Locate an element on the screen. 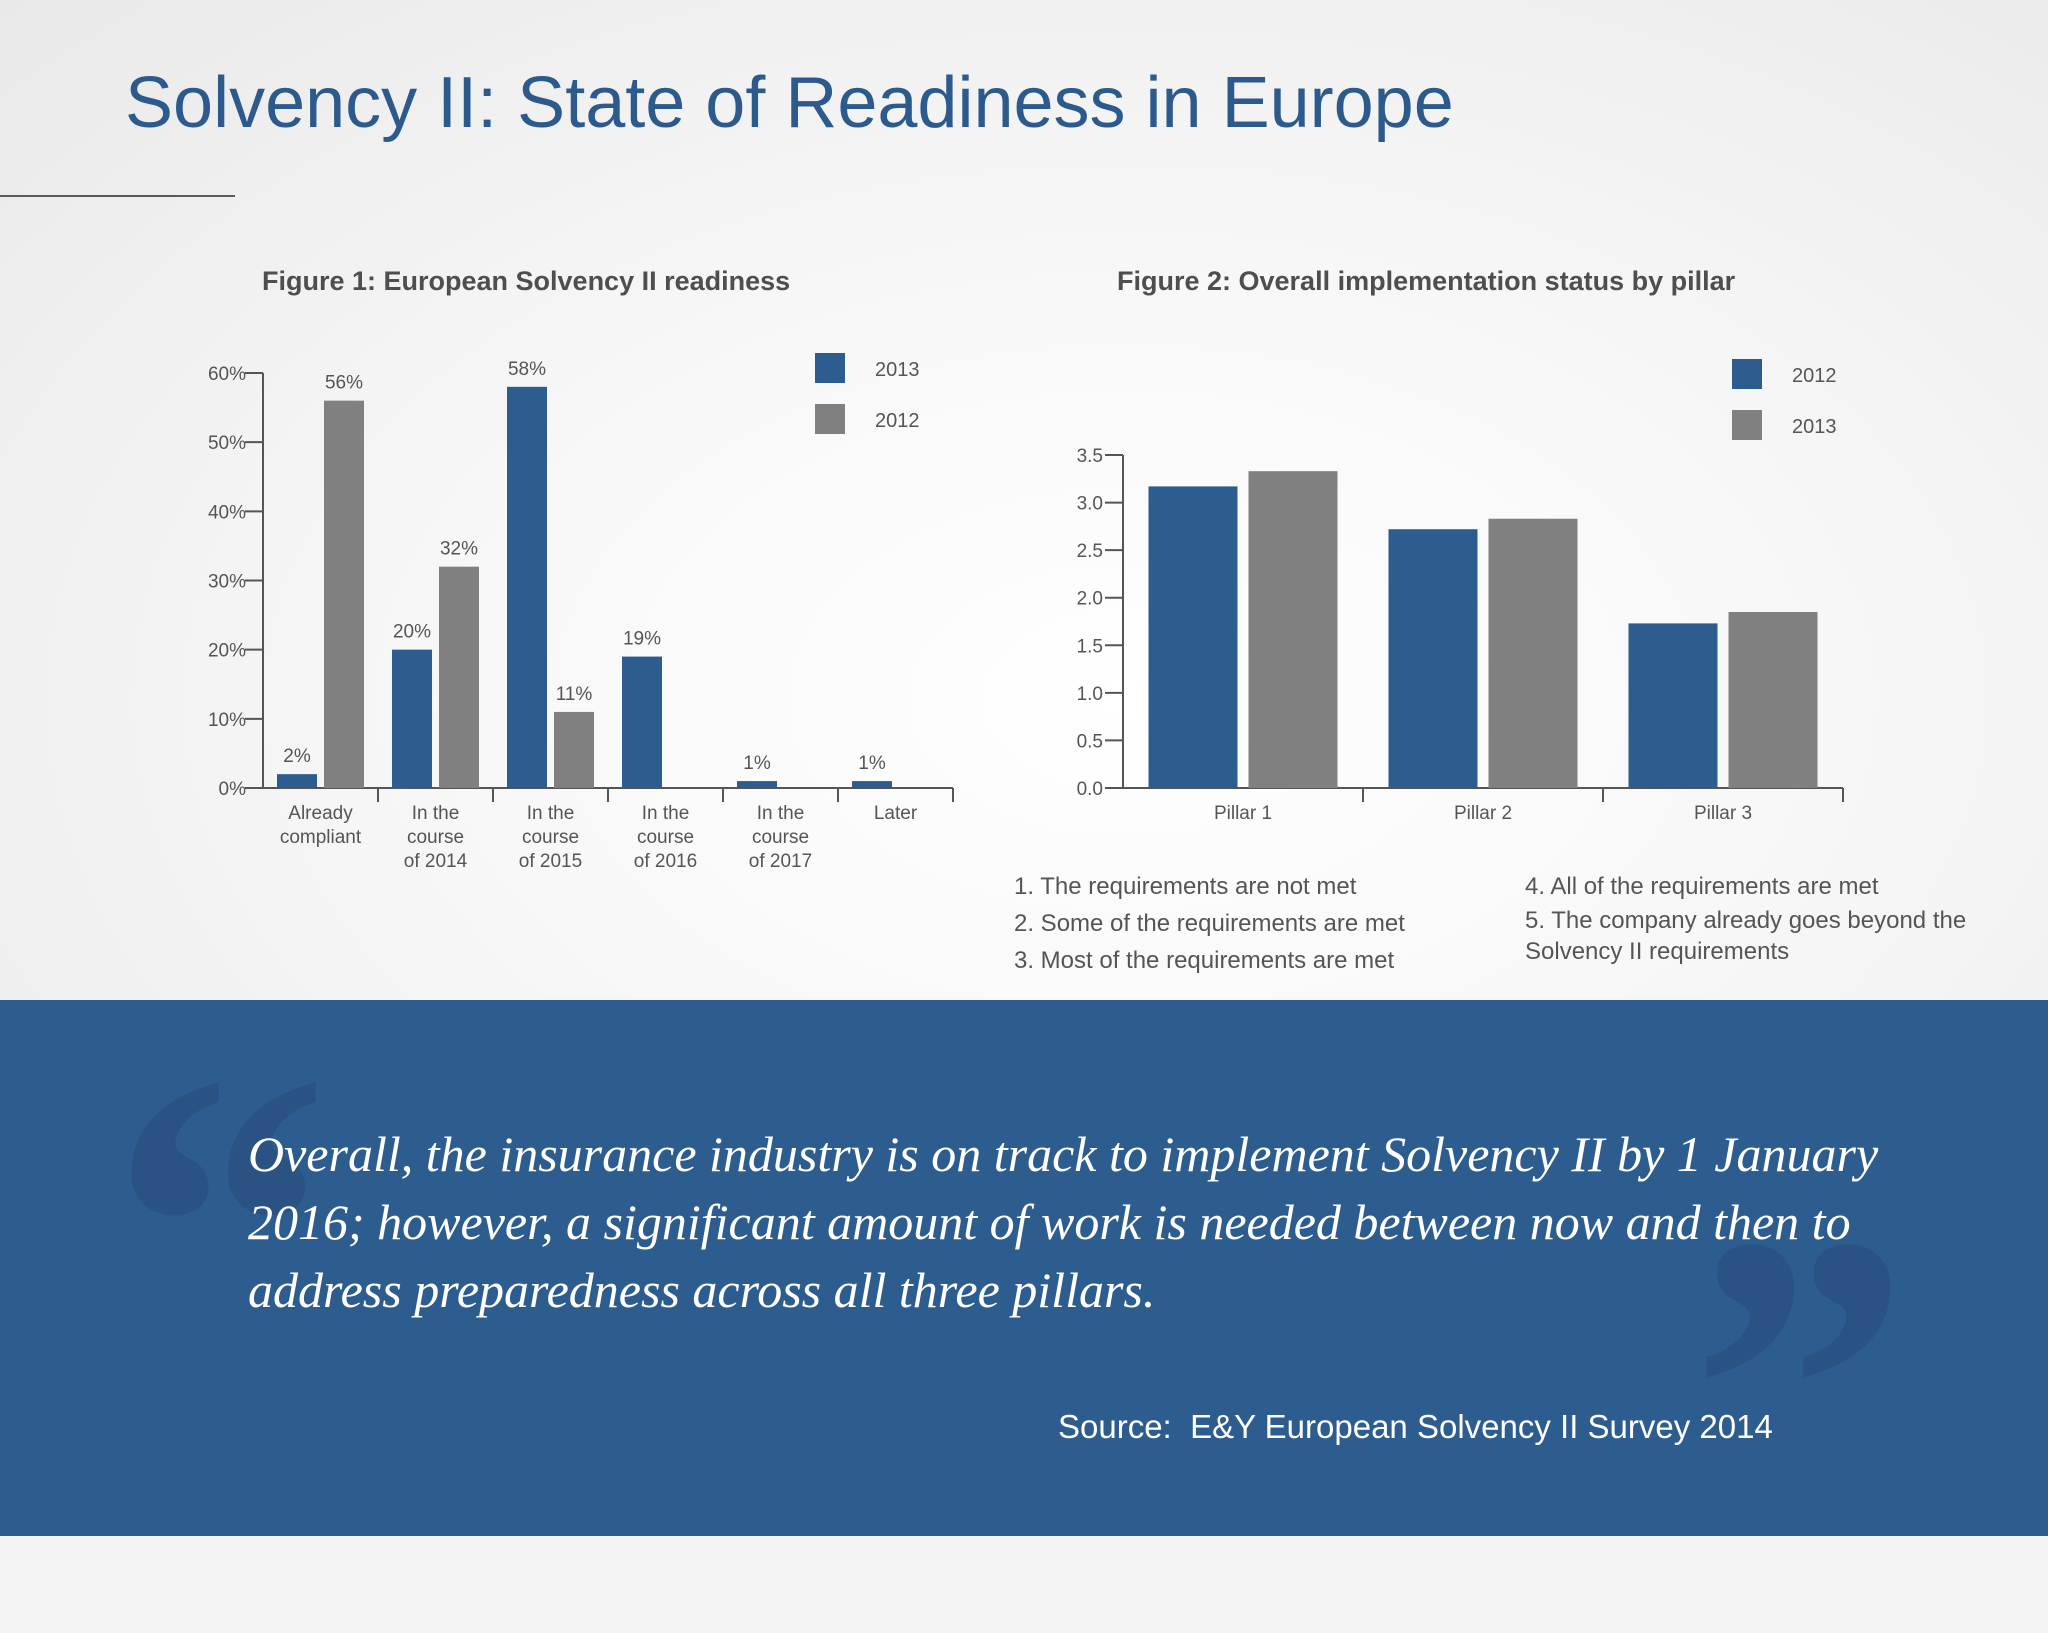 This screenshot has height=1633, width=2048. x-category-label: Pillar 1 is located at coordinates (1243, 813).